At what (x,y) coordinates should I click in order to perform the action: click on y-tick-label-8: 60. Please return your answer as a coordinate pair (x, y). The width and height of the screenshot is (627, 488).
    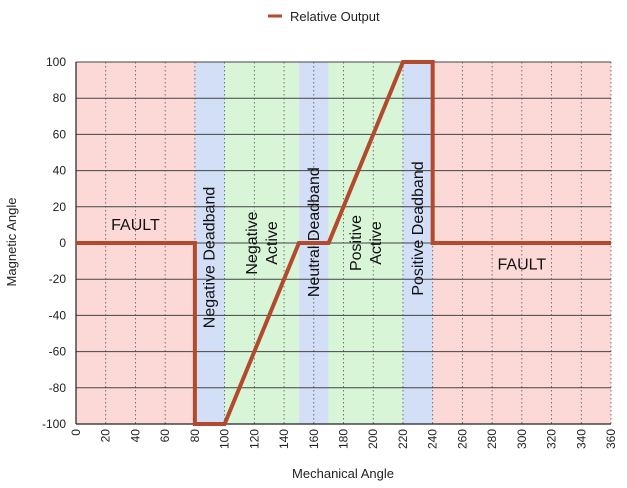
    Looking at the image, I should click on (60, 134).